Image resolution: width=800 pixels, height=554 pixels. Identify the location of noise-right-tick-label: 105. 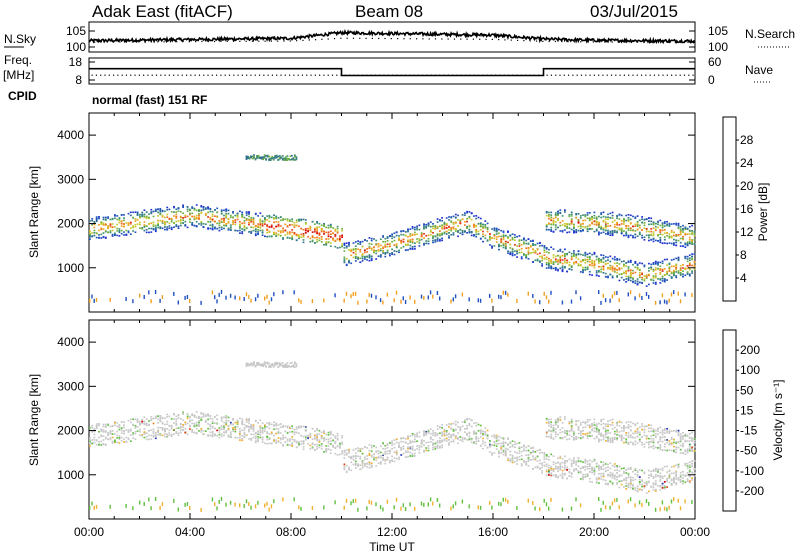
(718, 31).